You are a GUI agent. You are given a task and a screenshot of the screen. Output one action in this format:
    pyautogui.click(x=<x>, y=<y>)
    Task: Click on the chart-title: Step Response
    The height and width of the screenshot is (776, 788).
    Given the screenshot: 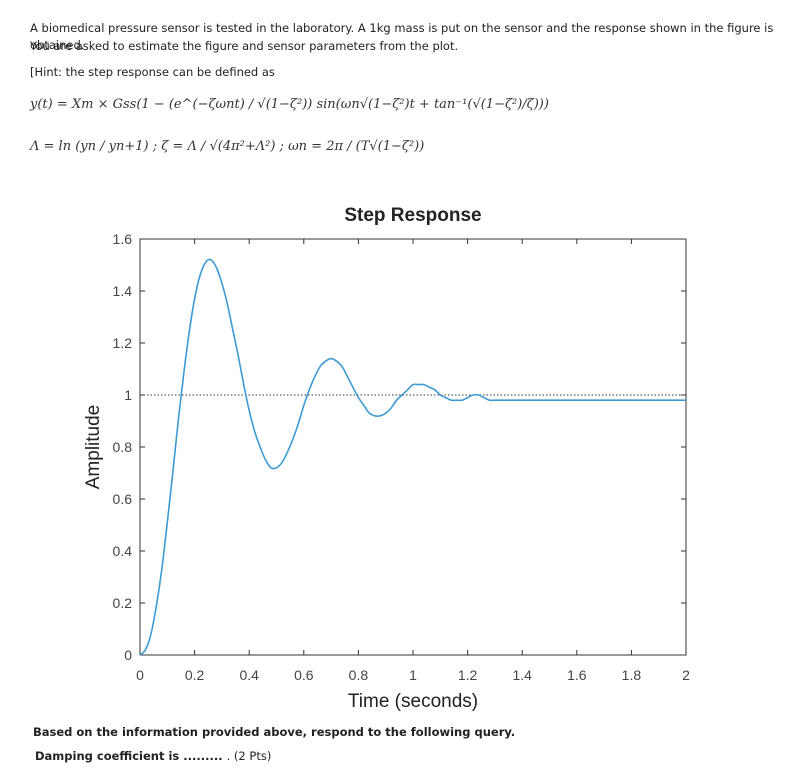 What is the action you would take?
    pyautogui.click(x=394, y=216)
    